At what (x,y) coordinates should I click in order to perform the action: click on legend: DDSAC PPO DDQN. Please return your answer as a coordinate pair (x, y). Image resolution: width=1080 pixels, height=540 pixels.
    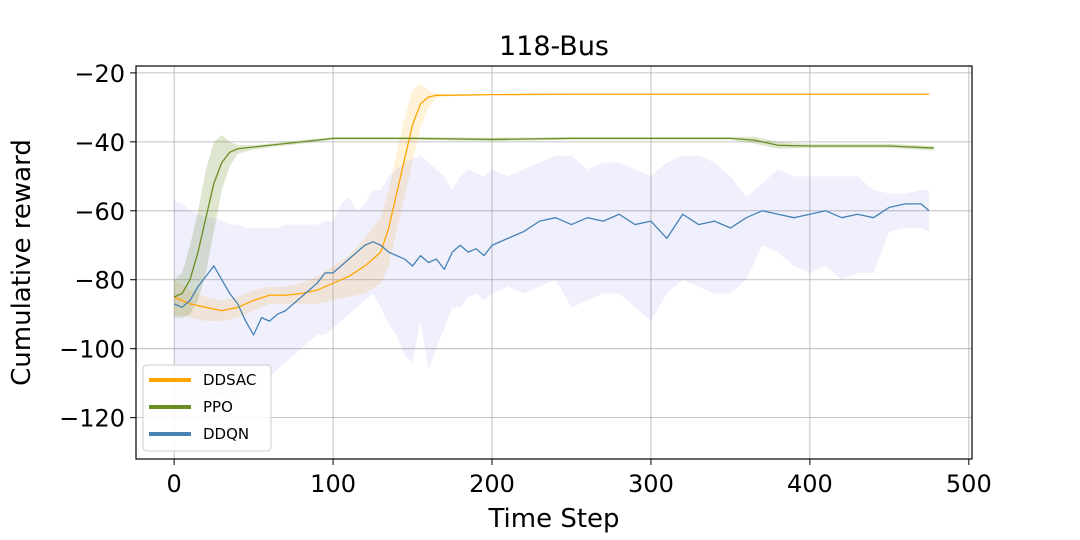
    Looking at the image, I should click on (207, 408).